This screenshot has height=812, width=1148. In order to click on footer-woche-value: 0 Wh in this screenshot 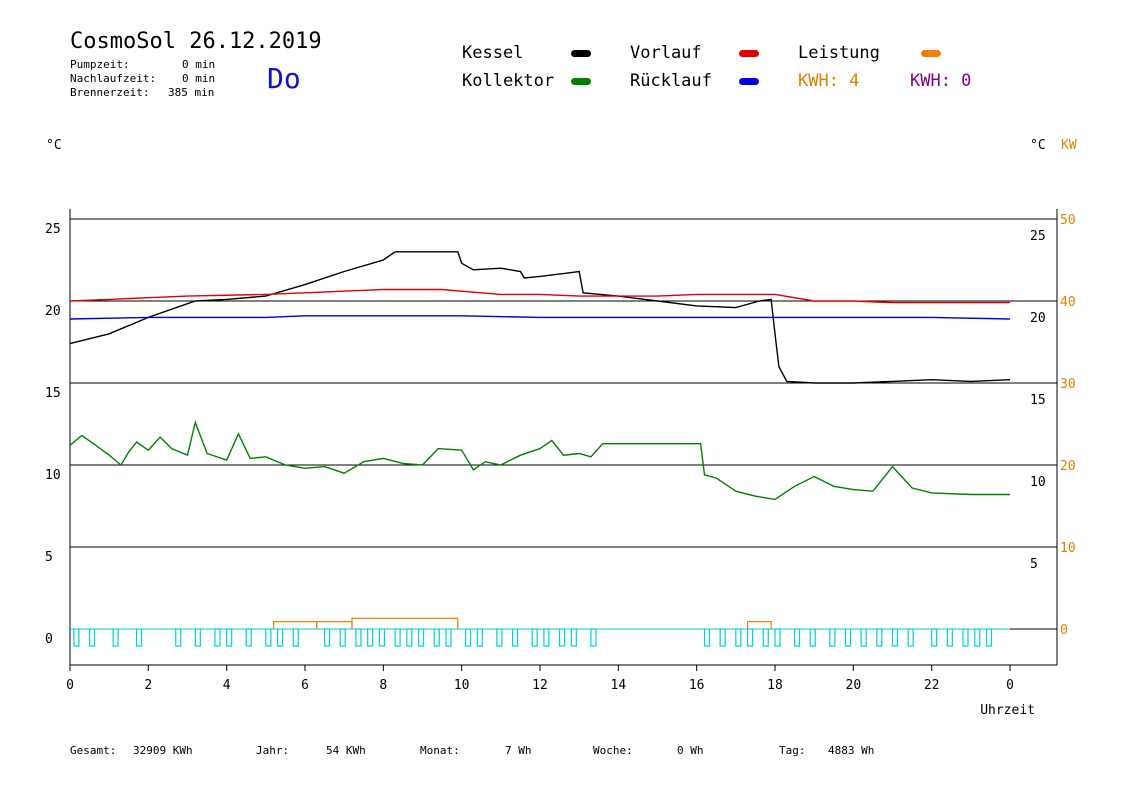, I will do `click(690, 750)`.